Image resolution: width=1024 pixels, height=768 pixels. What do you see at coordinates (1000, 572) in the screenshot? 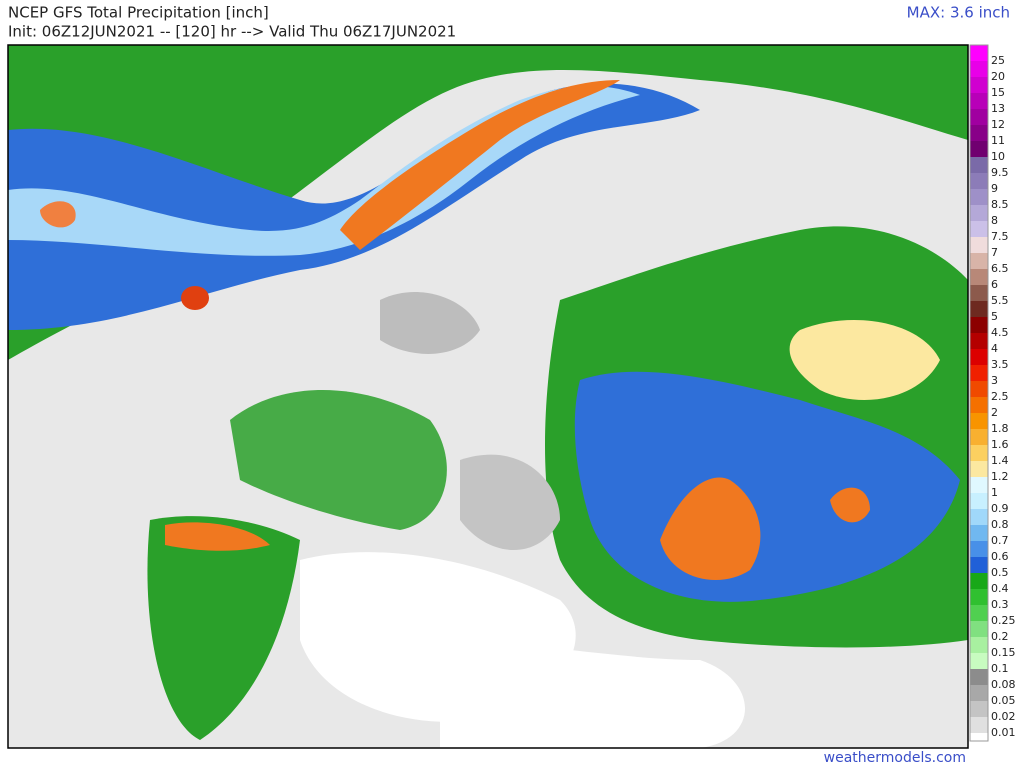
I see `colorbar-label: 0.5` at bounding box center [1000, 572].